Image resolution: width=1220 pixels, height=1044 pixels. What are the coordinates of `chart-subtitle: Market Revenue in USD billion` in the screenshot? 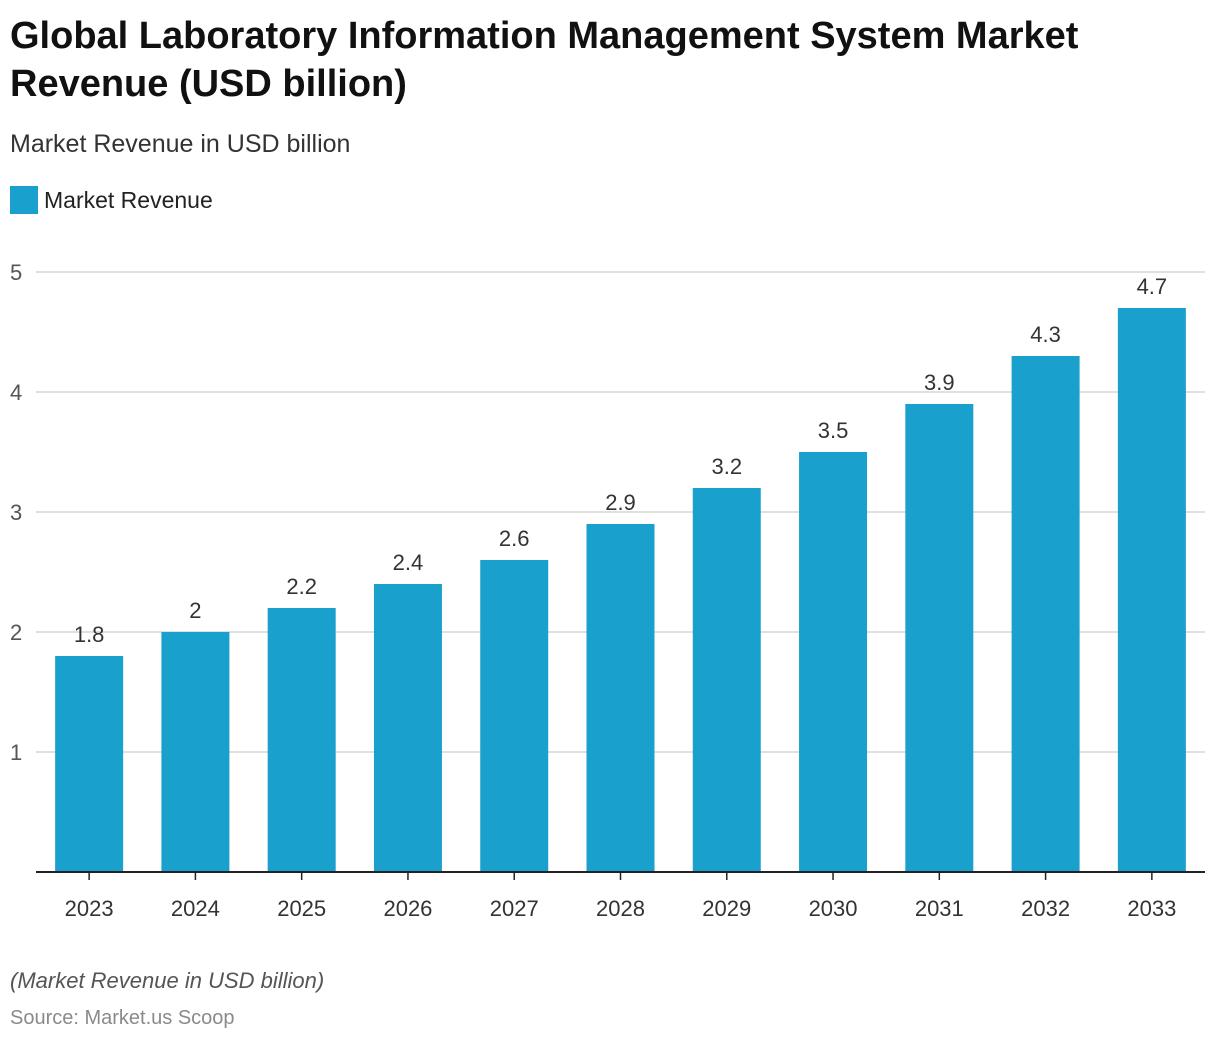 It's located at (180, 144).